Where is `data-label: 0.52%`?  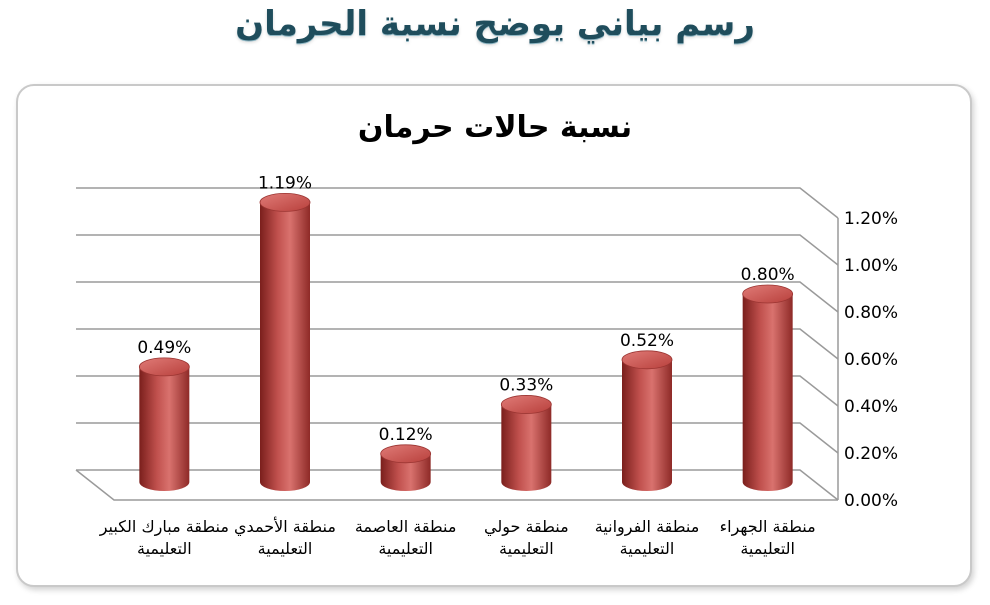
data-label: 0.52% is located at coordinates (647, 341).